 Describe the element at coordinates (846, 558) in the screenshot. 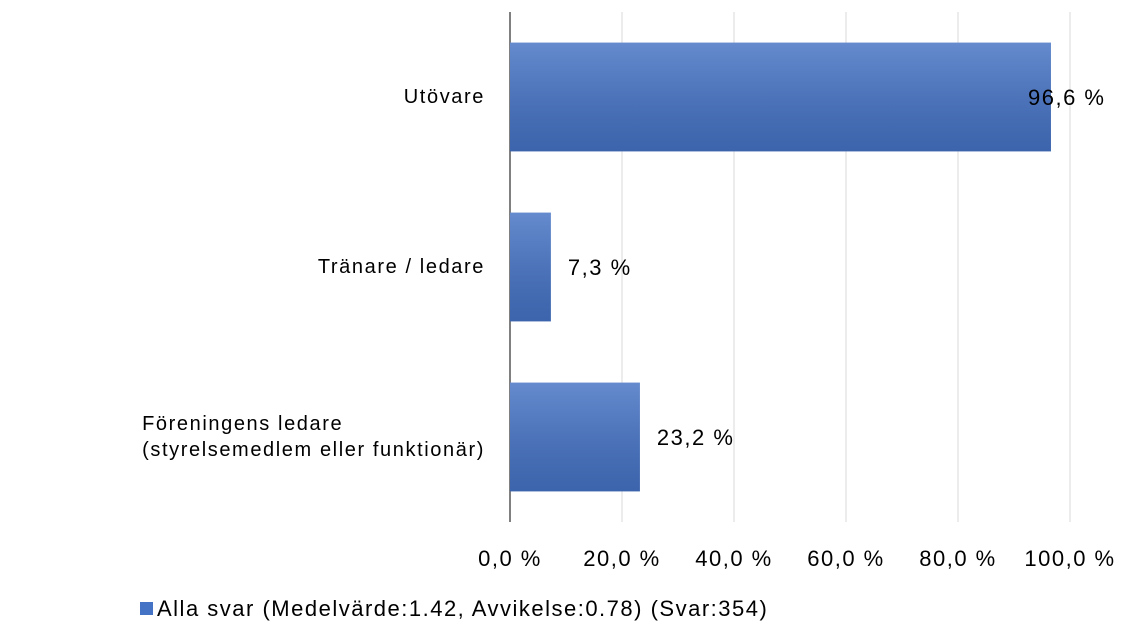

I see `x-tick-label: 60,0 %` at that location.